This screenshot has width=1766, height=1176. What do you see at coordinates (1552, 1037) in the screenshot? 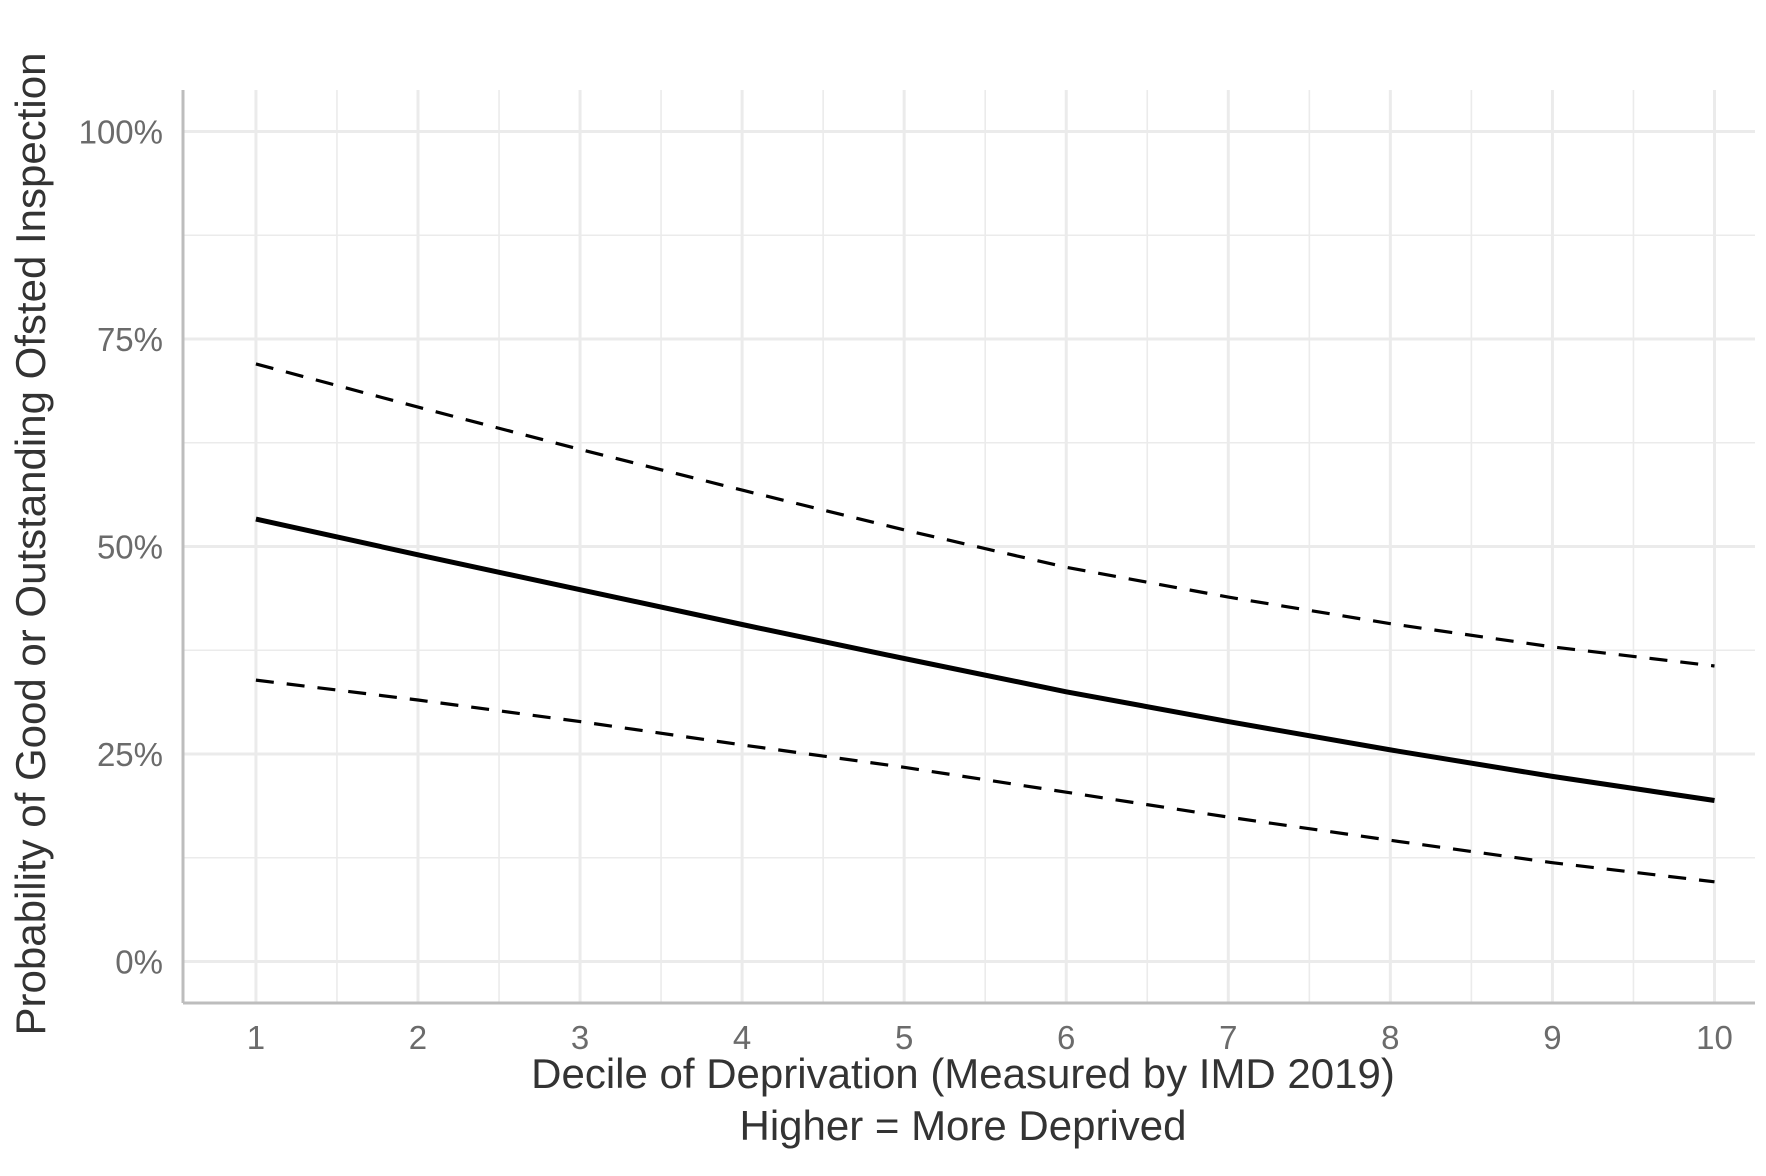
I see `x-tick-label: 9` at bounding box center [1552, 1037].